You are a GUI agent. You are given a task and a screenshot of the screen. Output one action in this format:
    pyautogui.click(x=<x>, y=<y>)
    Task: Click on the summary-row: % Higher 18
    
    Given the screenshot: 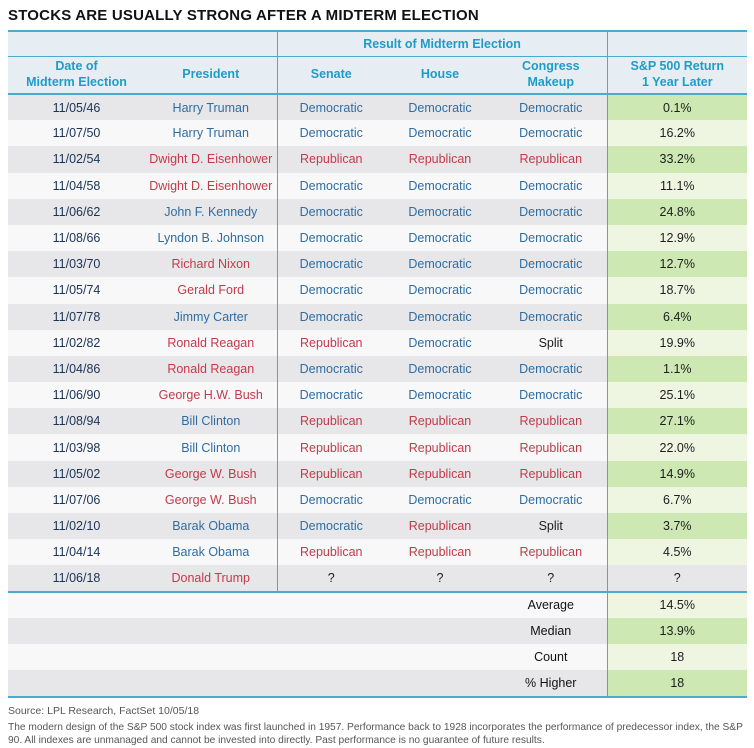 What is the action you would take?
    pyautogui.click(x=378, y=683)
    